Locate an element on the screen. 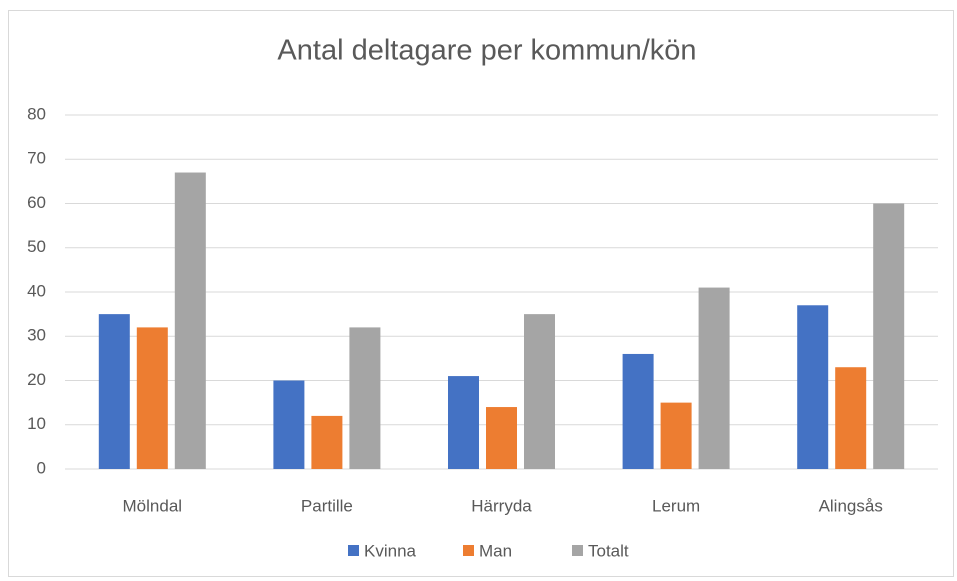 The width and height of the screenshot is (957, 581). legend-label: Totalt is located at coordinates (608, 550).